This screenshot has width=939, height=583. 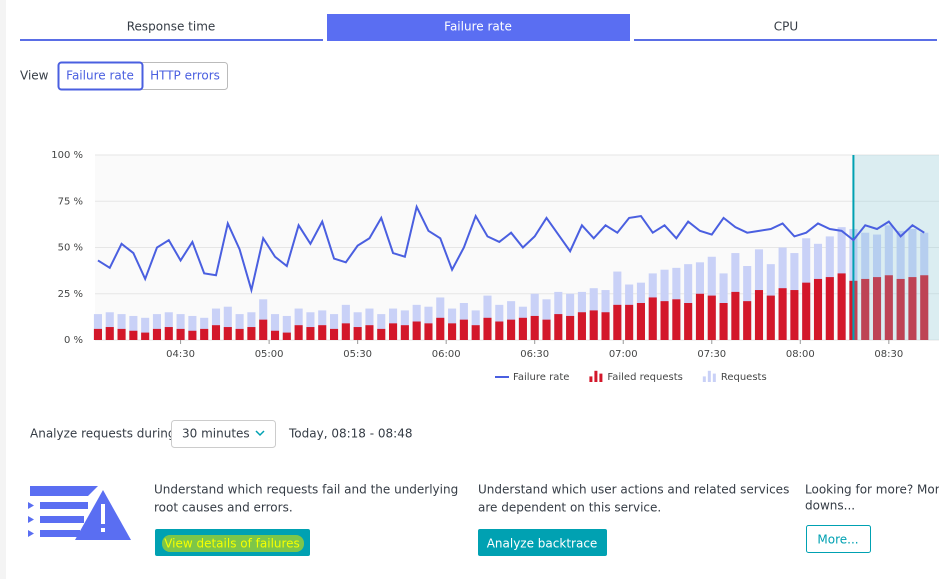 What do you see at coordinates (269, 354) in the screenshot?
I see `x-tick-label: 05:00` at bounding box center [269, 354].